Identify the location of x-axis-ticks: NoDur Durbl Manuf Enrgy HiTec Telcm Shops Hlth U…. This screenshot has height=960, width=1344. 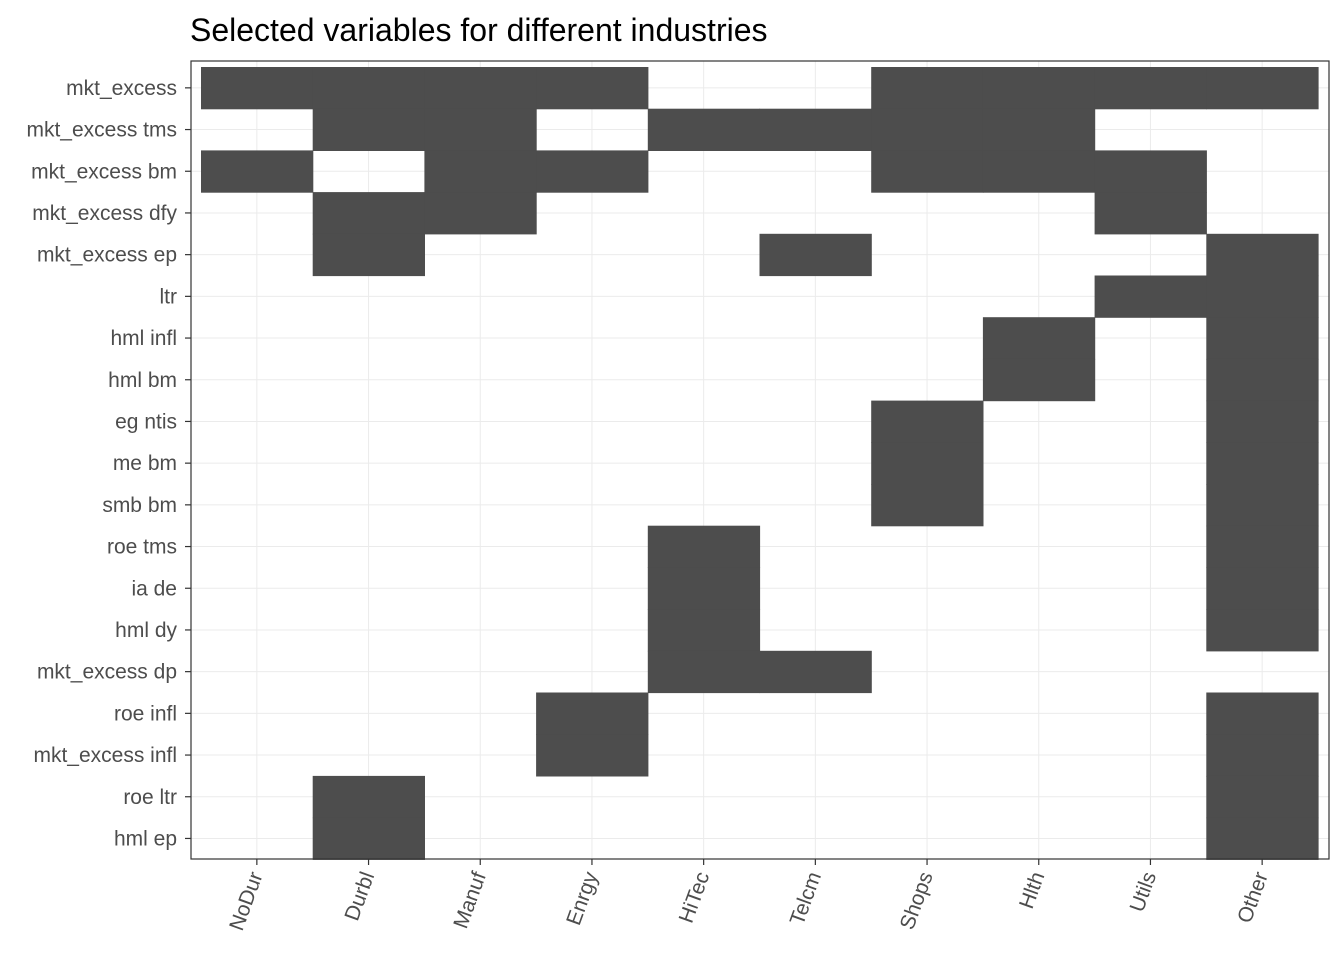
(749, 896).